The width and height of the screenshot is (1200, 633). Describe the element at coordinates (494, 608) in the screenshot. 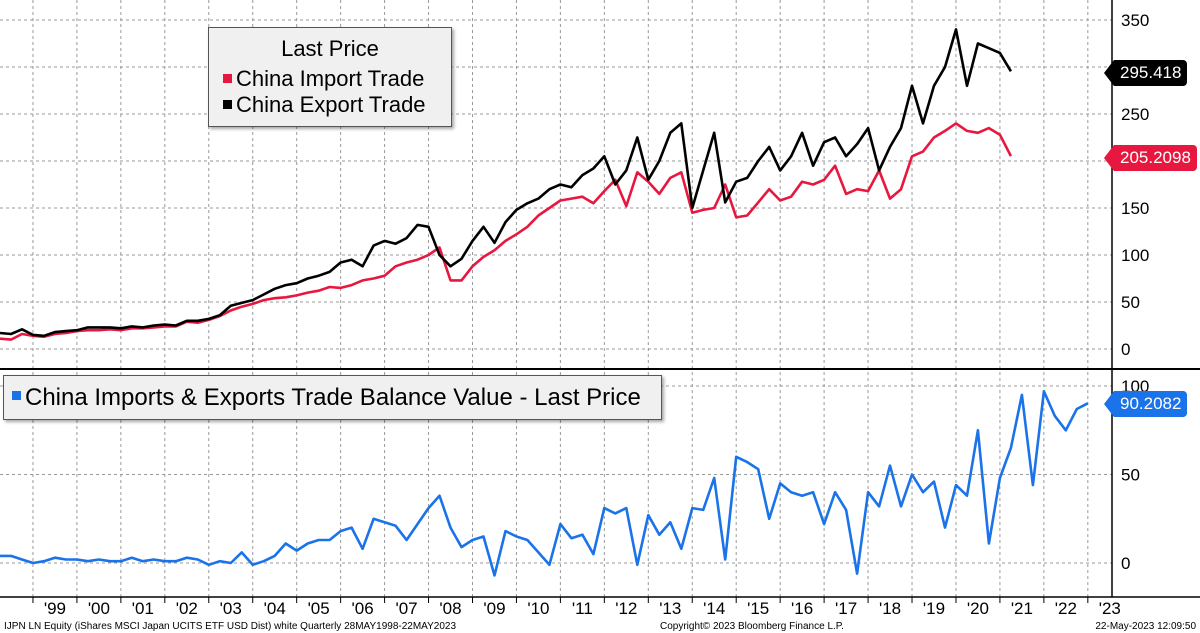

I see `x-tick-label: '09` at that location.